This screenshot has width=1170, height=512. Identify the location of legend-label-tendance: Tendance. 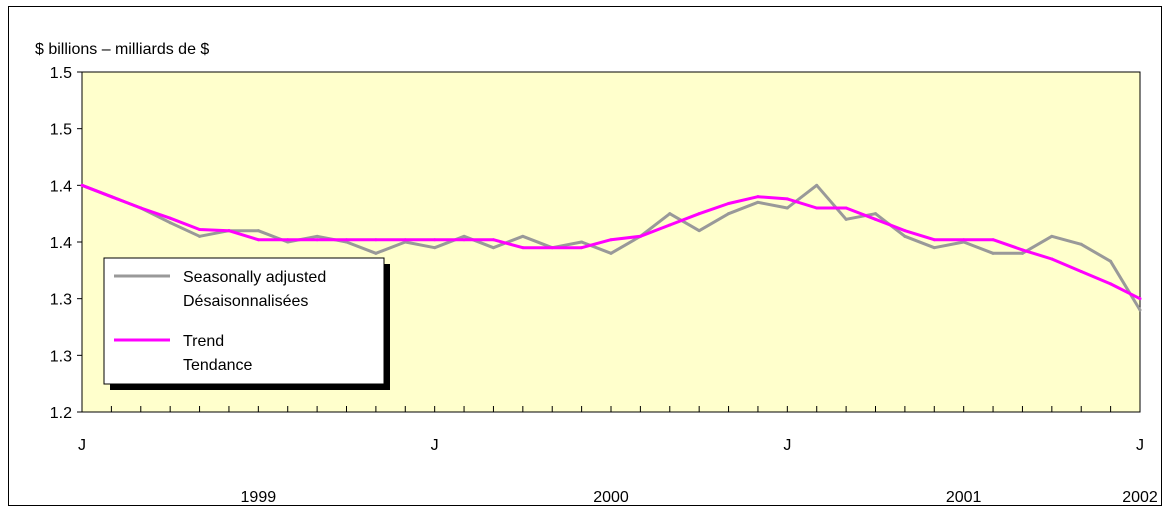
(217, 365).